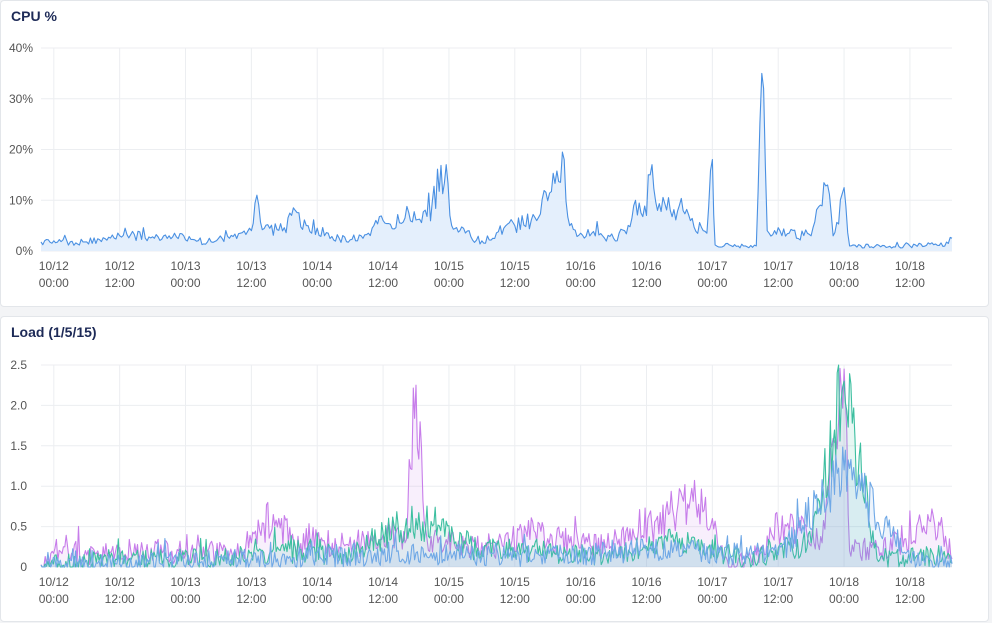  I want to click on load-panel-title: Load (1/5/15), so click(54, 332).